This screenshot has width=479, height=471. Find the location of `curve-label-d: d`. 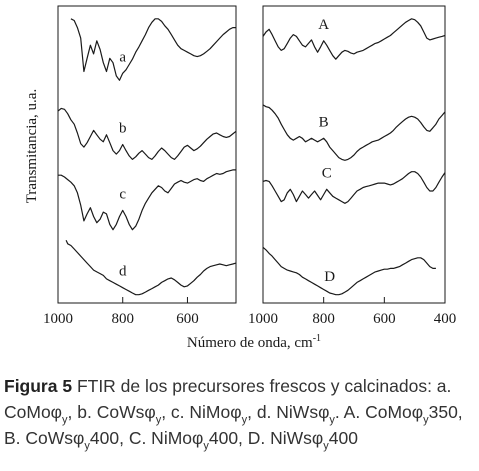

curve-label-d: d is located at coordinates (123, 272).